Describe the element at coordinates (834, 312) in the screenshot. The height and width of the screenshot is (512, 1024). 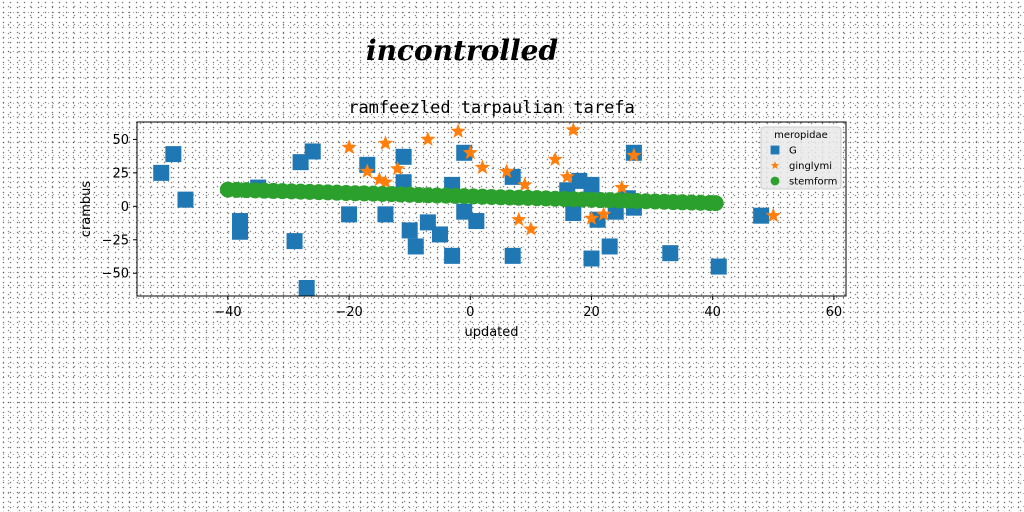
I see `x-tick-label: 60` at that location.